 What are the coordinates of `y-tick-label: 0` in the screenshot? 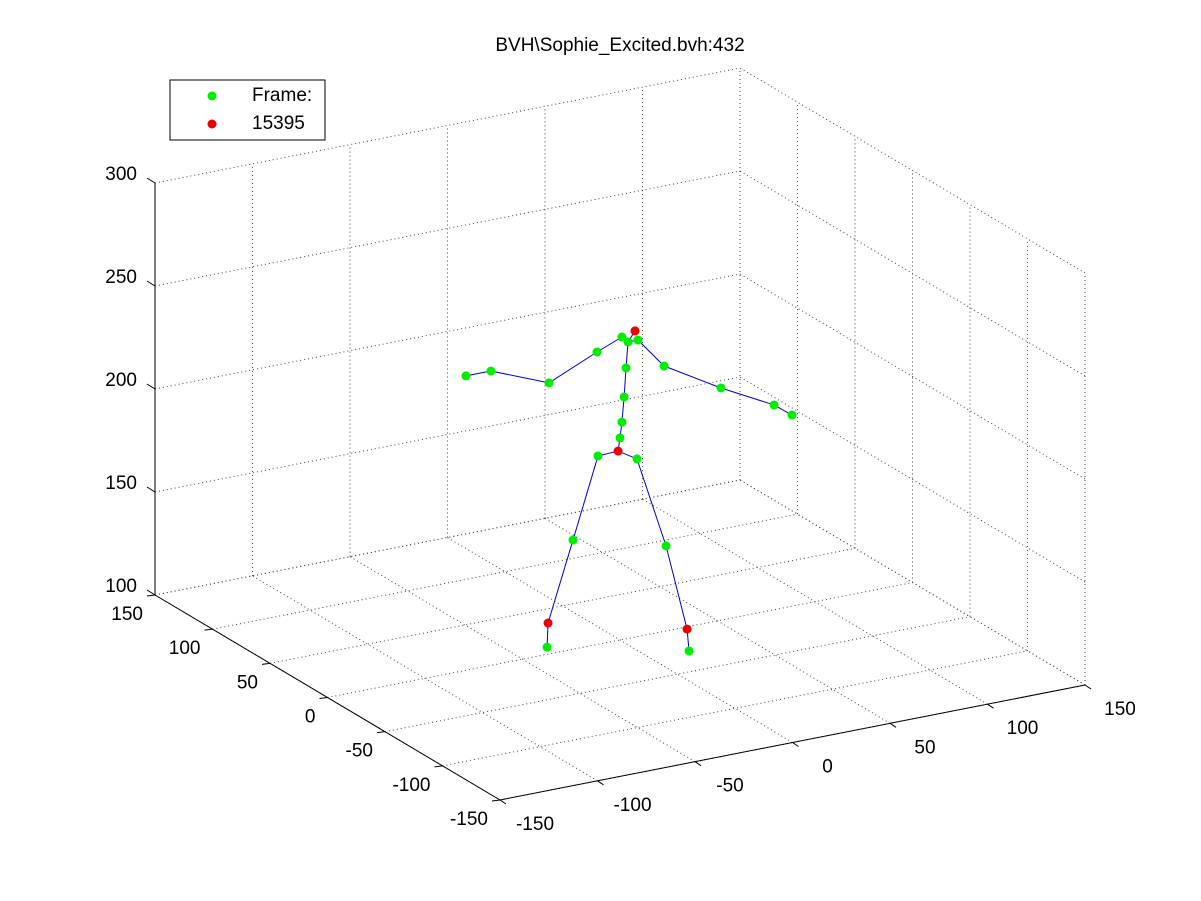 It's located at (310, 717).